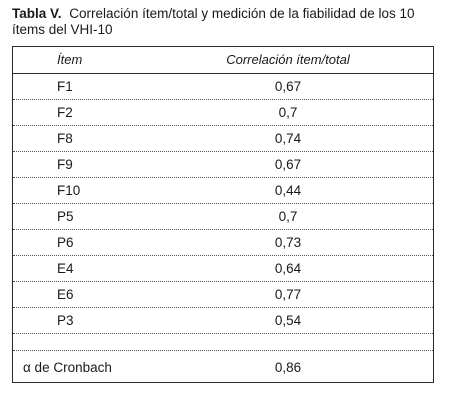  Describe the element at coordinates (65, 242) in the screenshot. I see `row-item: P6` at that location.